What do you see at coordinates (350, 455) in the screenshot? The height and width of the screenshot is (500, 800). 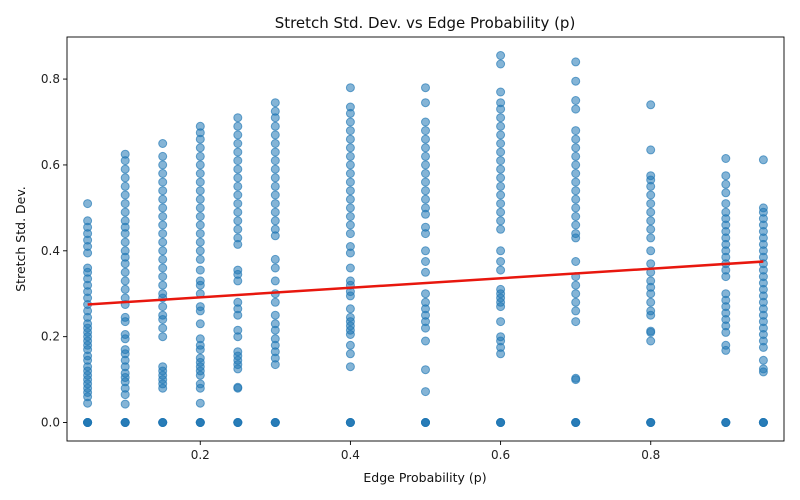 I see `x-tick-label: 0.4` at bounding box center [350, 455].